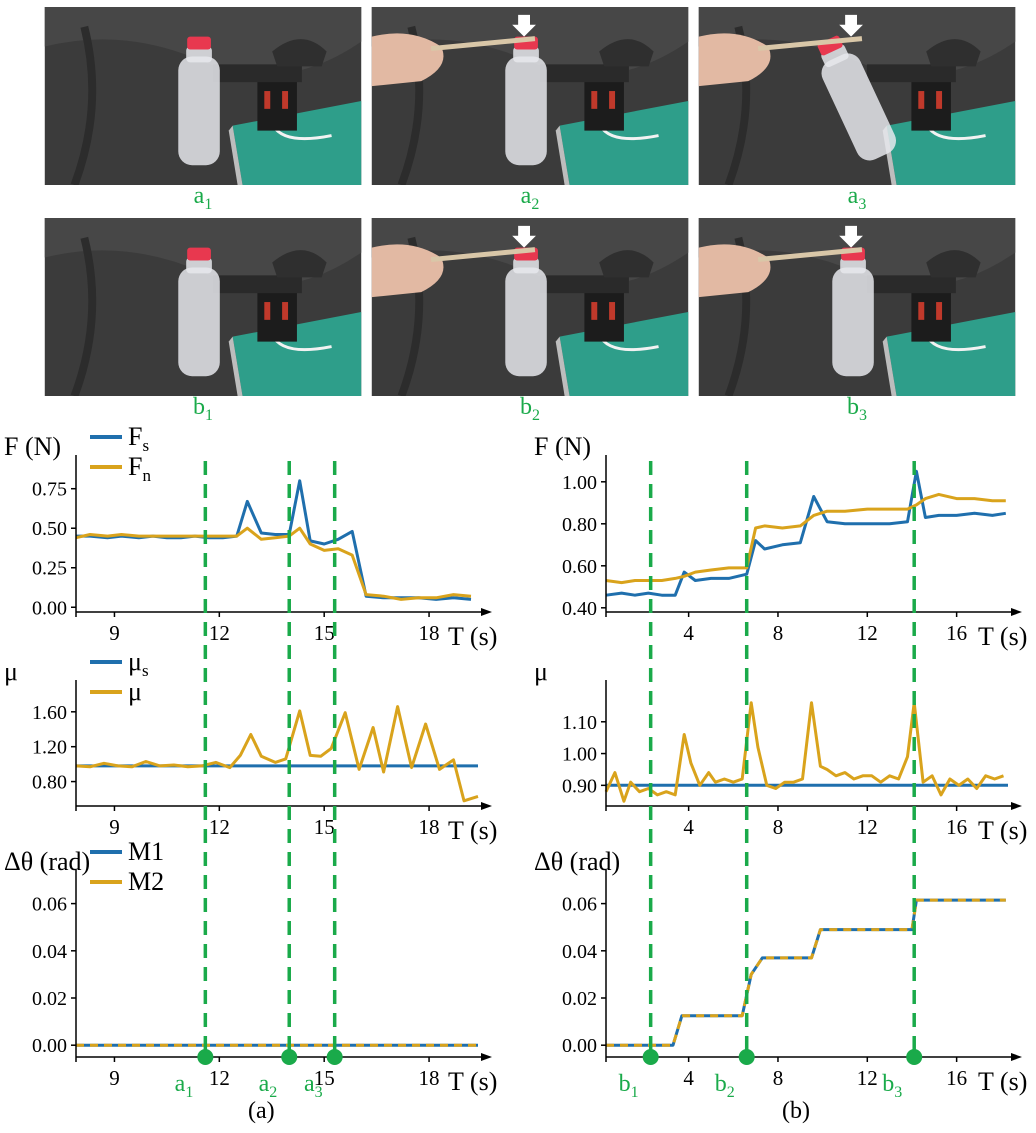 The image size is (1036, 1133). Describe the element at coordinates (778, 827) in the screenshot. I see `x-tick-label: 8` at that location.